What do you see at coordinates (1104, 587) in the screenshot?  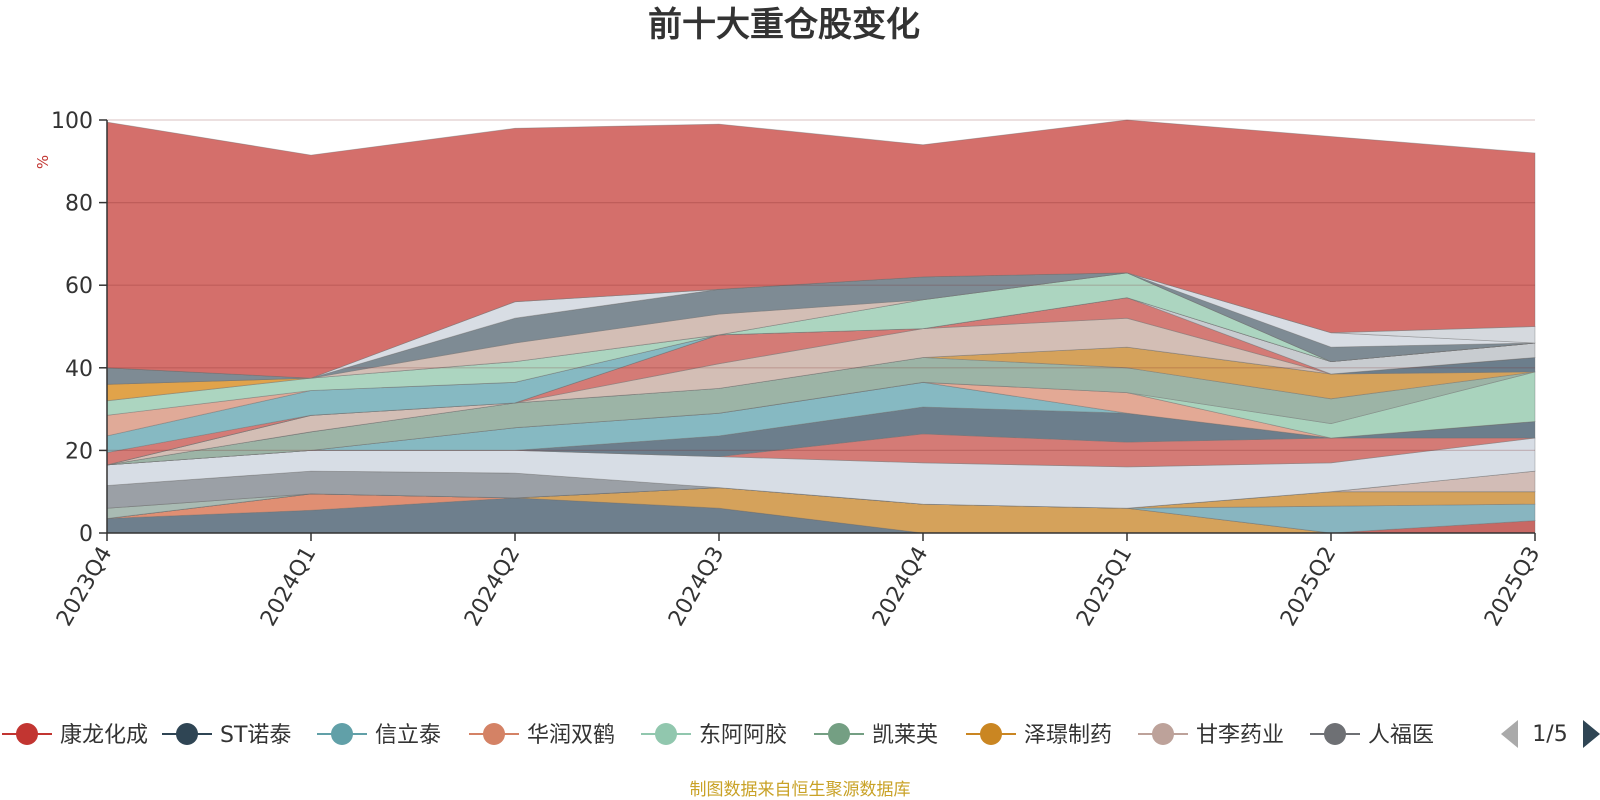 I see `x-tick-label: 2025Q1` at bounding box center [1104, 587].